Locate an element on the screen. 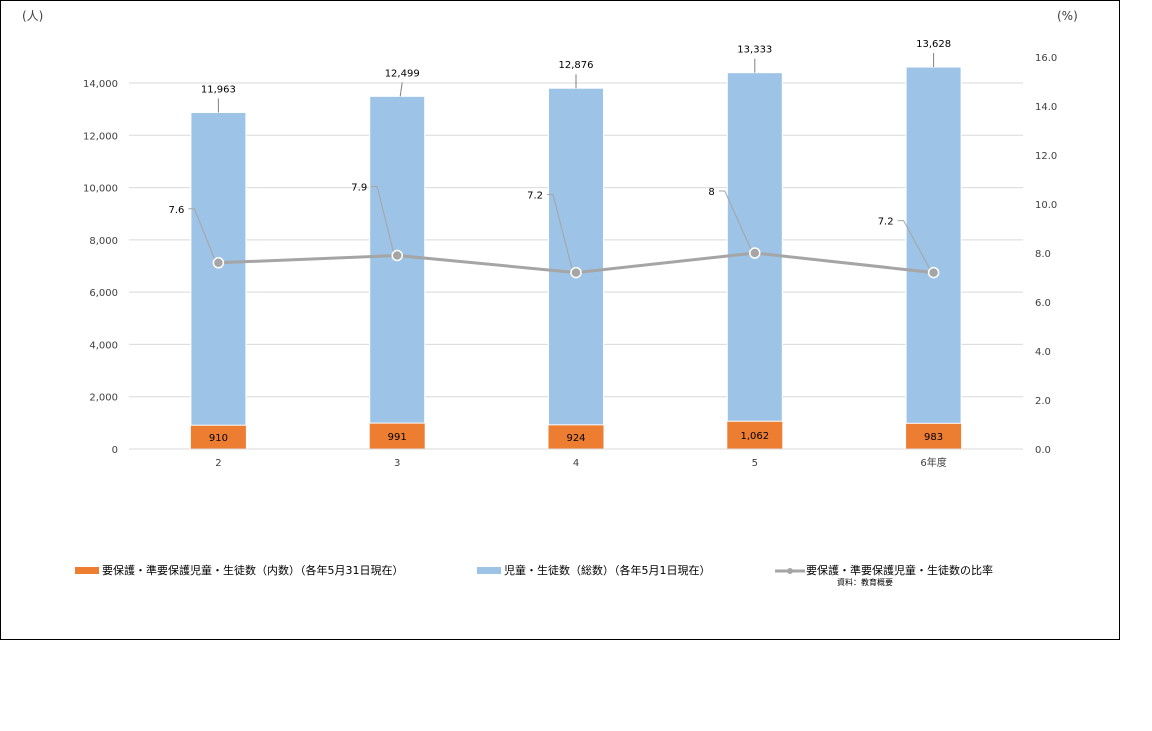  left-tick-label: 12,000 is located at coordinates (100, 136).